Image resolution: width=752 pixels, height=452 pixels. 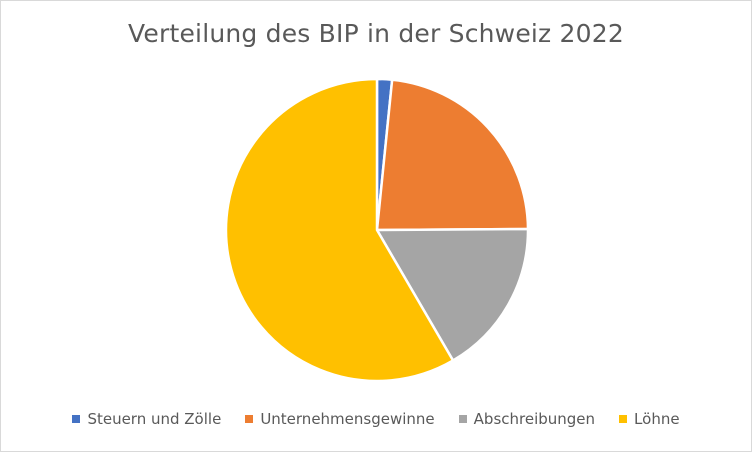 I want to click on legend-item-loehne: Löhne, so click(x=649, y=419).